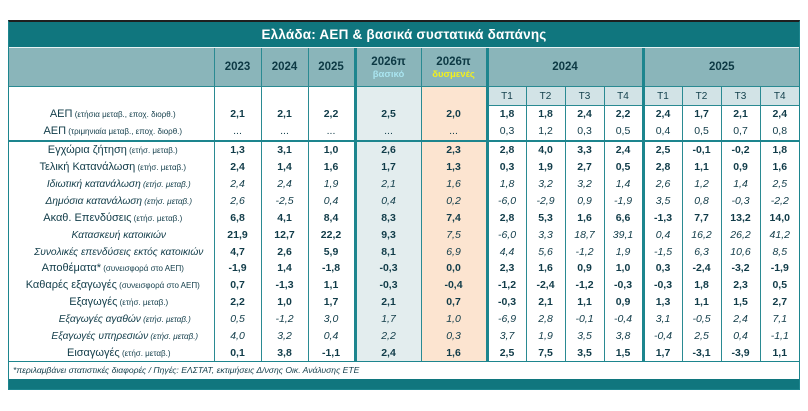 The height and width of the screenshot is (411, 808). What do you see at coordinates (779, 268) in the screenshot?
I see `value-cell: -1,9` at bounding box center [779, 268].